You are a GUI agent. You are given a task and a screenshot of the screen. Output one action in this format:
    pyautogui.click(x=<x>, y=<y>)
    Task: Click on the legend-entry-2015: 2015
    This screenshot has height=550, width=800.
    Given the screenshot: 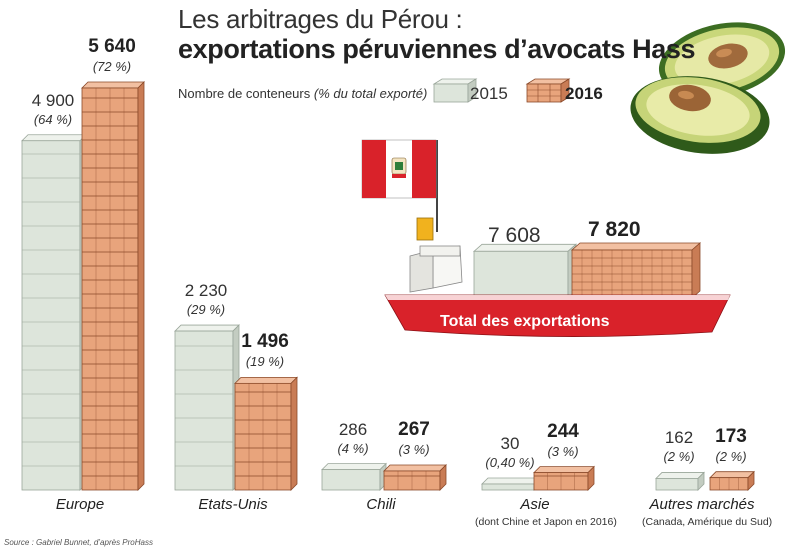 What is the action you would take?
    pyautogui.click(x=489, y=93)
    